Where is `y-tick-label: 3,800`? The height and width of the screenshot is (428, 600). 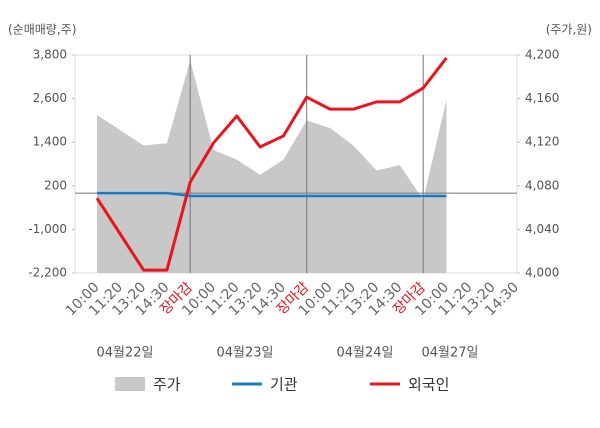 y-tick-label: 3,800 is located at coordinates (50, 55).